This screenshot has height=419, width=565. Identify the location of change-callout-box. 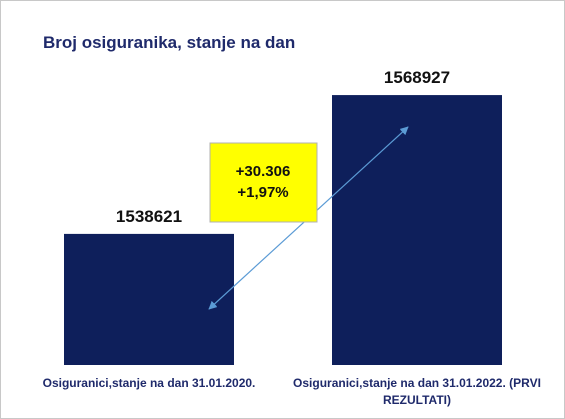
(263, 182).